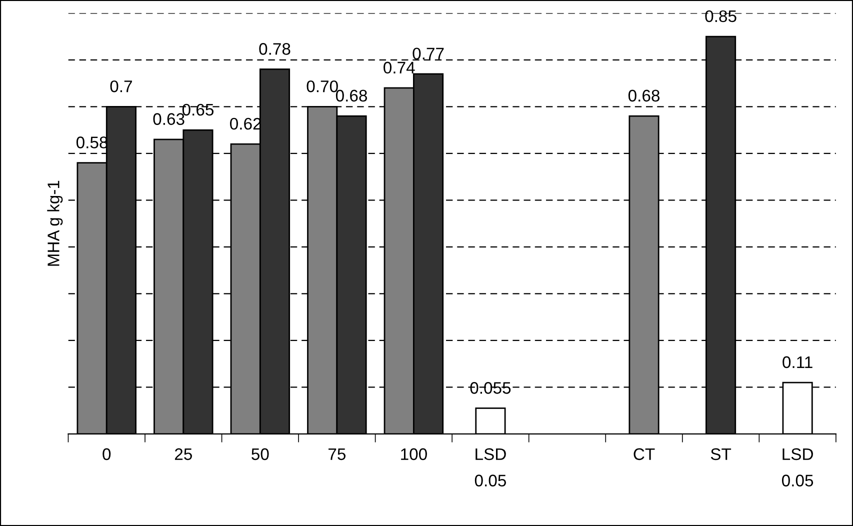 The width and height of the screenshot is (853, 526). What do you see at coordinates (337, 454) in the screenshot?
I see `x-tick-label: 75` at bounding box center [337, 454].